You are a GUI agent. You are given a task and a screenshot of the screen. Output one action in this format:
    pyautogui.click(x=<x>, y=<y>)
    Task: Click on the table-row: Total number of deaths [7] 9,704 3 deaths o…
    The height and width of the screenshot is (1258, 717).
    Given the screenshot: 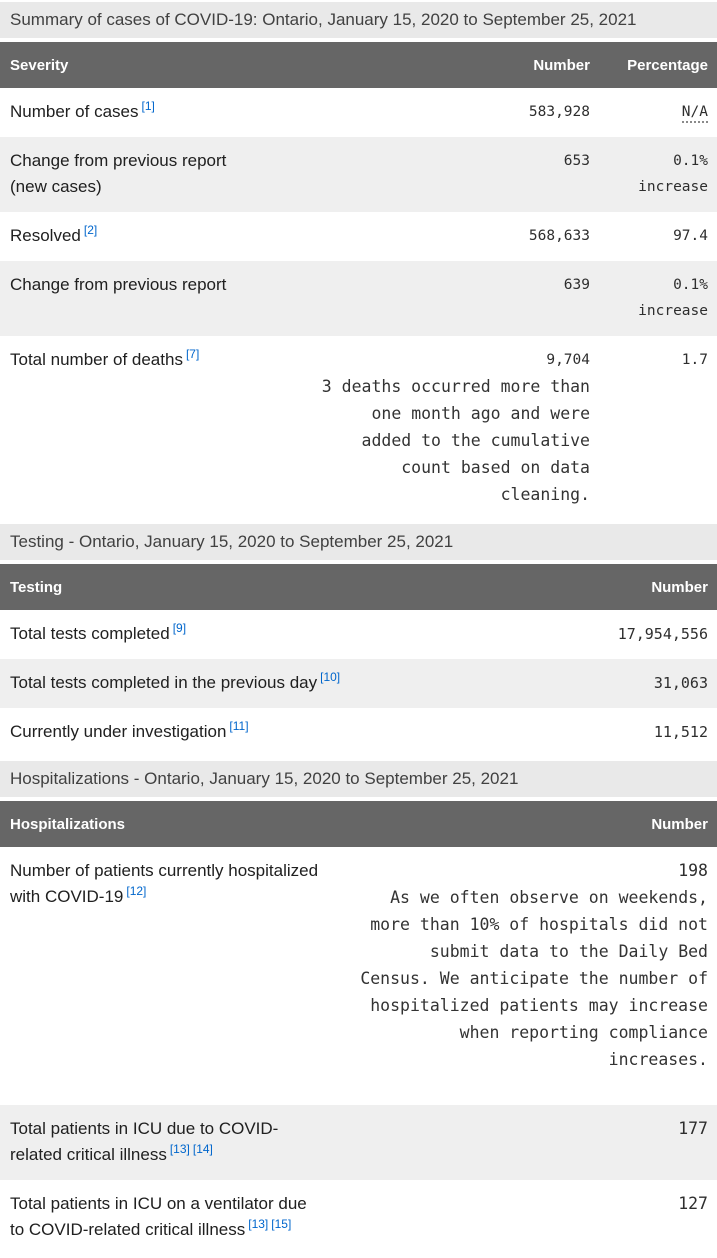 What is the action you would take?
    pyautogui.click(x=358, y=428)
    